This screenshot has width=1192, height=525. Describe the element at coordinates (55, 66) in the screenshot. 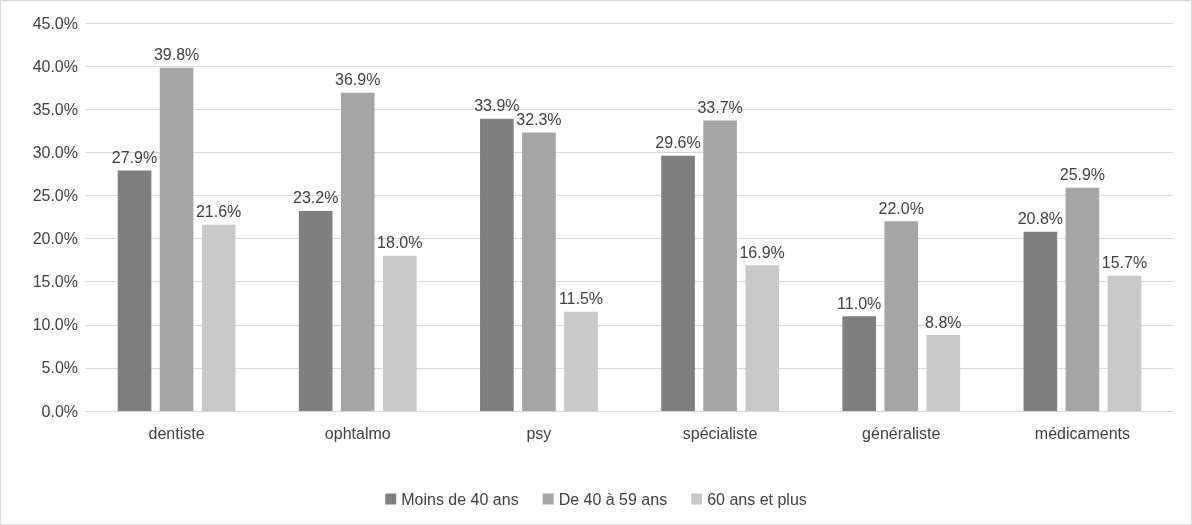

I see `y-tick-label: 40.0%` at that location.